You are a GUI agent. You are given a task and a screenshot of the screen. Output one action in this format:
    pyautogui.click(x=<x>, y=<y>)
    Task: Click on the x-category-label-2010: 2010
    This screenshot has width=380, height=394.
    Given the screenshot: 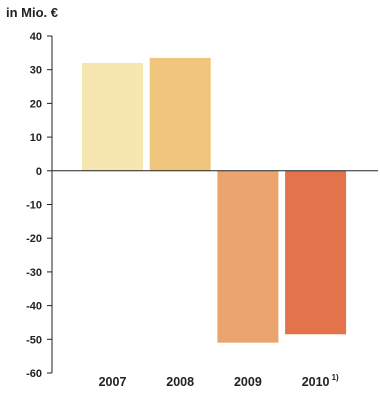 What is the action you would take?
    pyautogui.click(x=316, y=382)
    